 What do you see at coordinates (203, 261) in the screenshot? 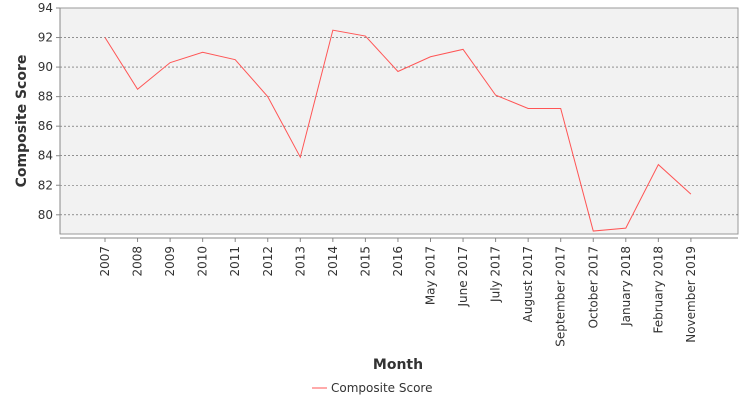
I see `x-tick-label: 2010` at bounding box center [203, 261].